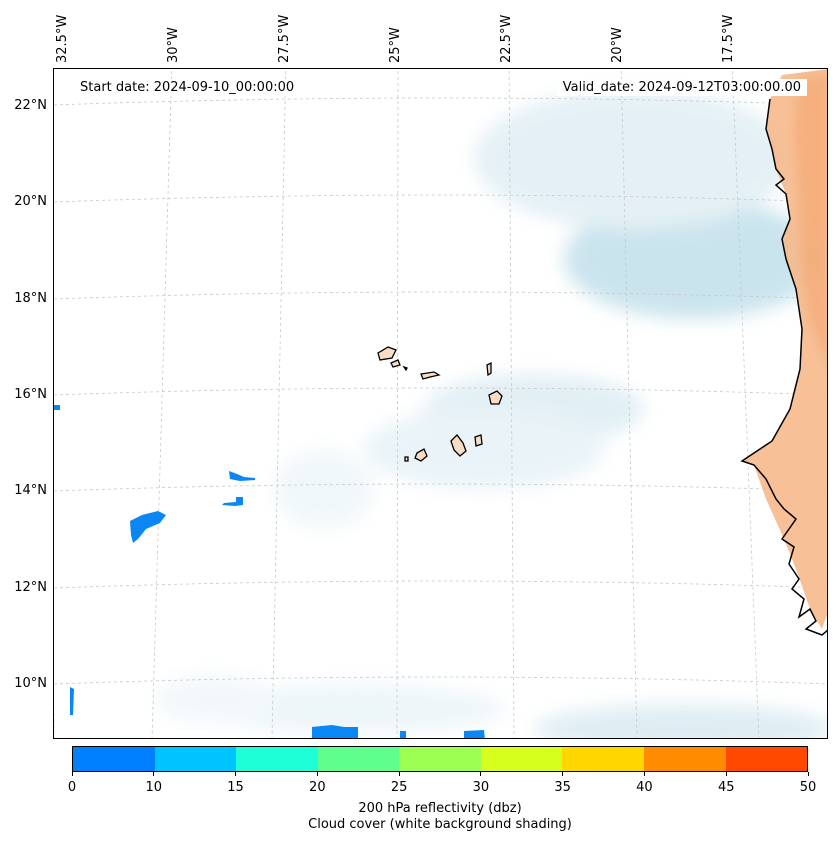 Image resolution: width=837 pixels, height=843 pixels. What do you see at coordinates (173, 45) in the screenshot?
I see `lon-label: 30°W` at bounding box center [173, 45].